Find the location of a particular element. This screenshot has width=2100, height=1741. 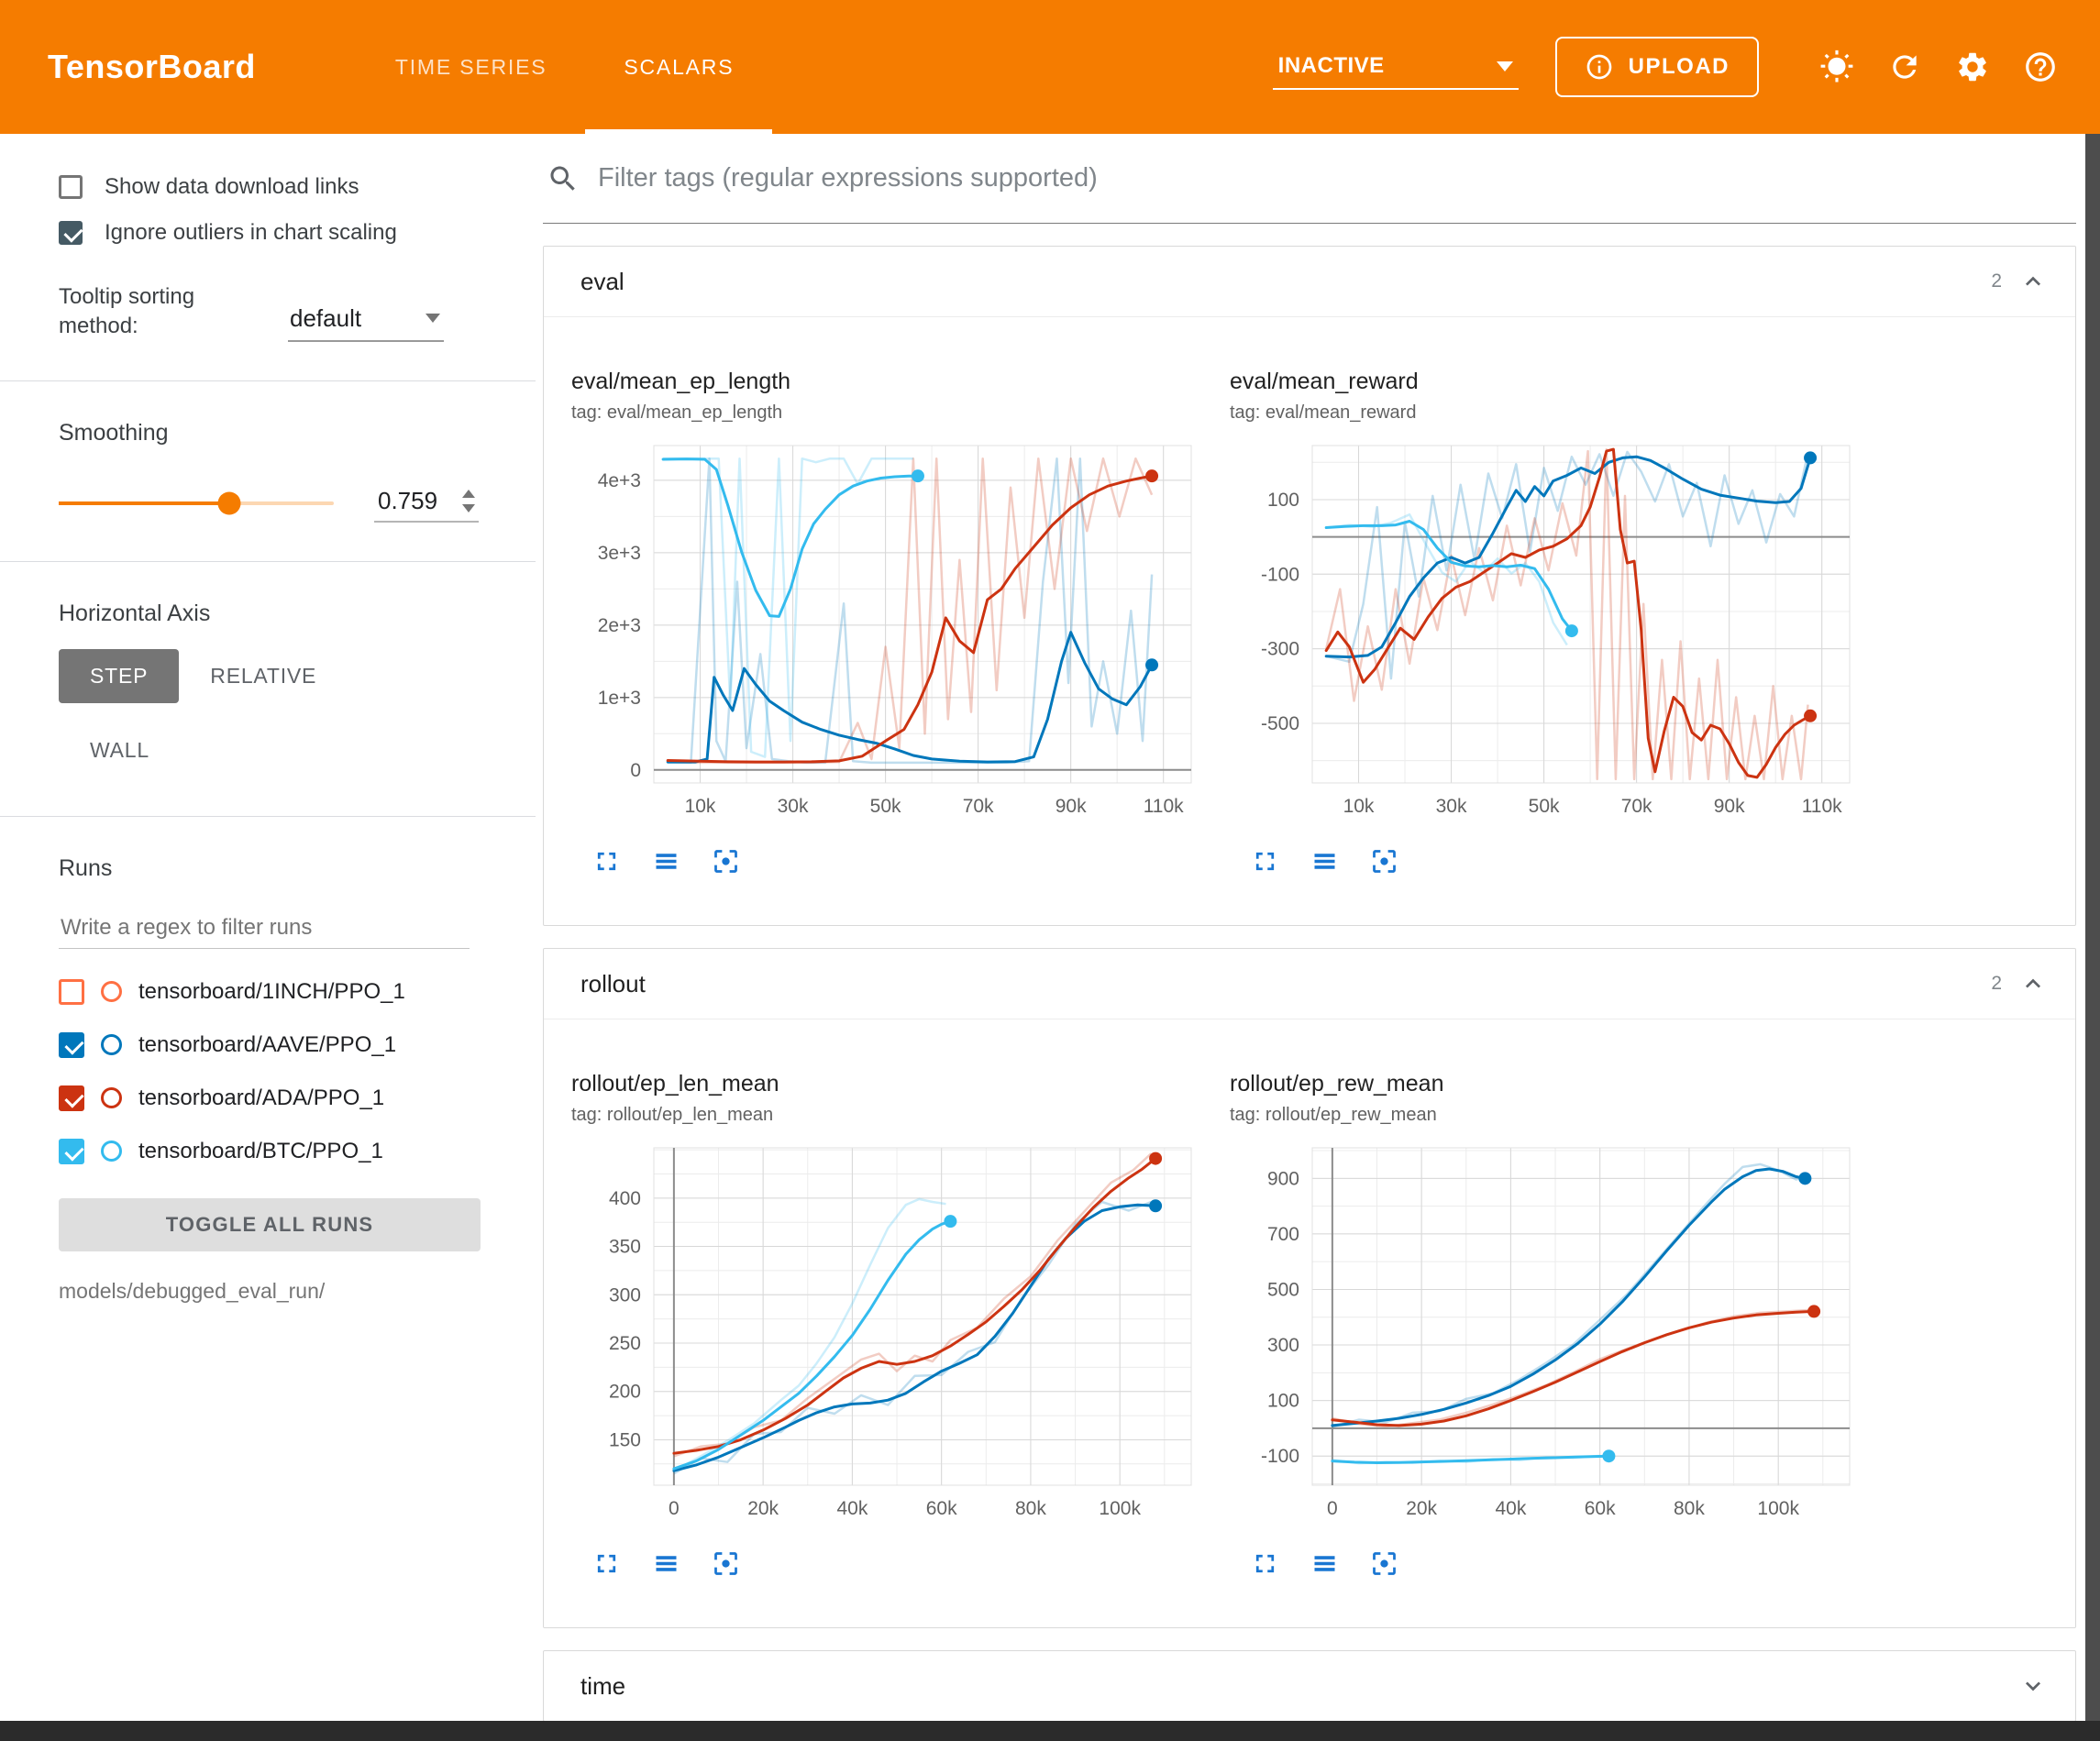

upload-button: UPLOAD is located at coordinates (1656, 67).